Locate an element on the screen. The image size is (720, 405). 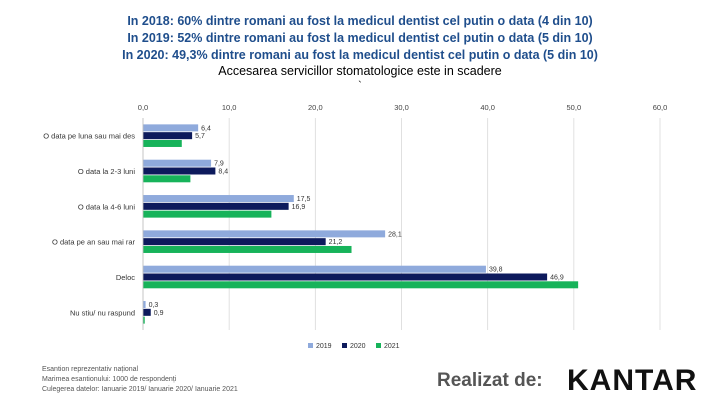
x-tick-label: 40,0 is located at coordinates (487, 107).